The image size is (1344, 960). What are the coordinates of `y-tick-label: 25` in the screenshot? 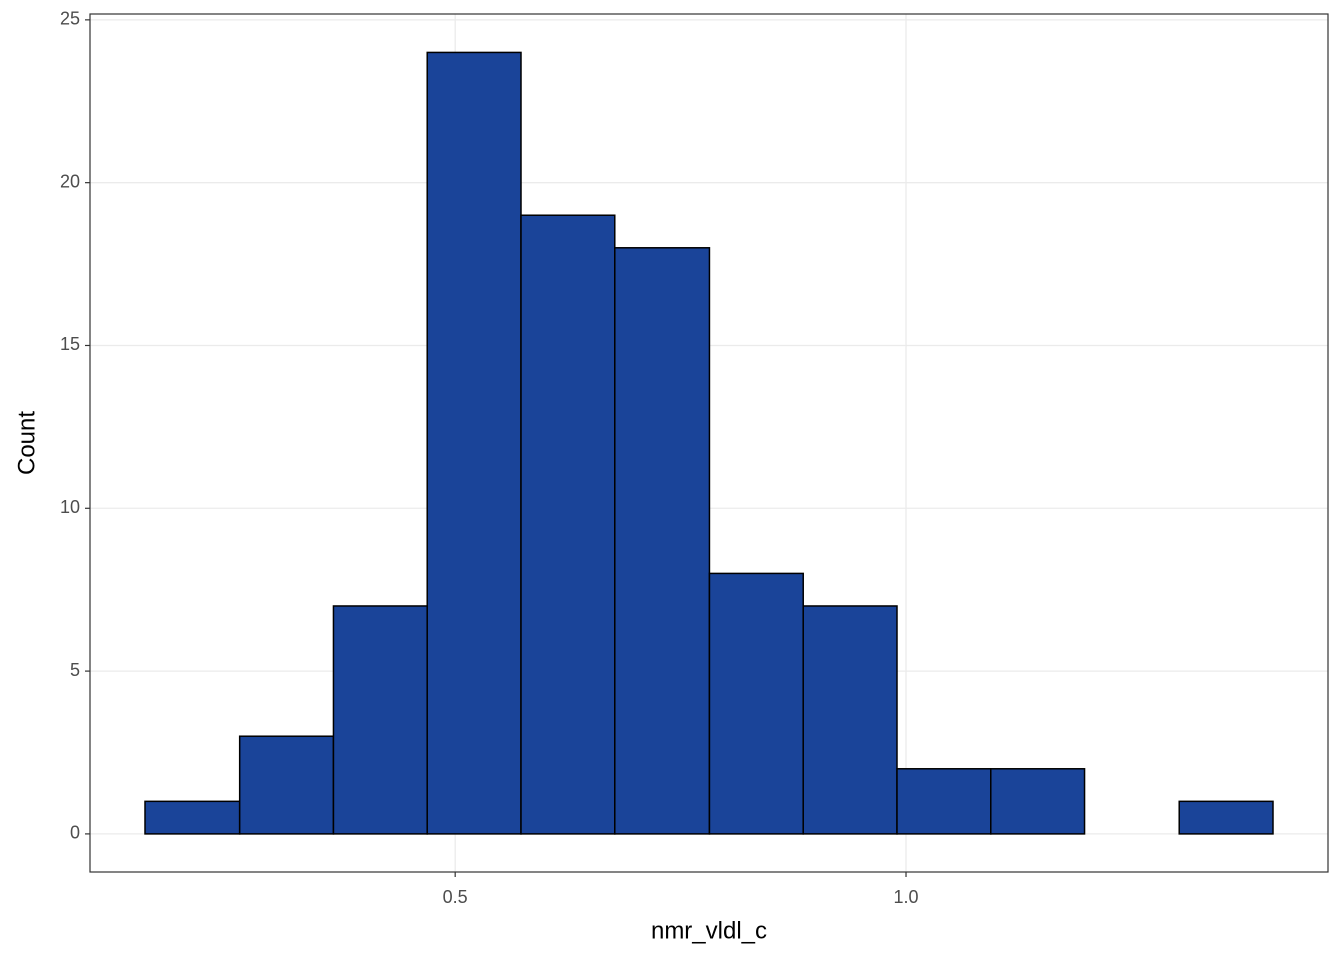 It's located at (70, 19).